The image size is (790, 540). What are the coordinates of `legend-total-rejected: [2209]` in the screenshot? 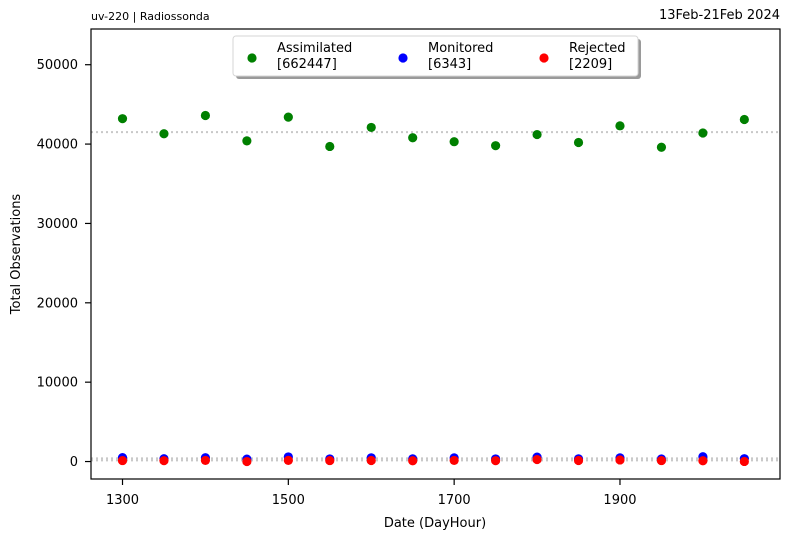 It's located at (590, 64).